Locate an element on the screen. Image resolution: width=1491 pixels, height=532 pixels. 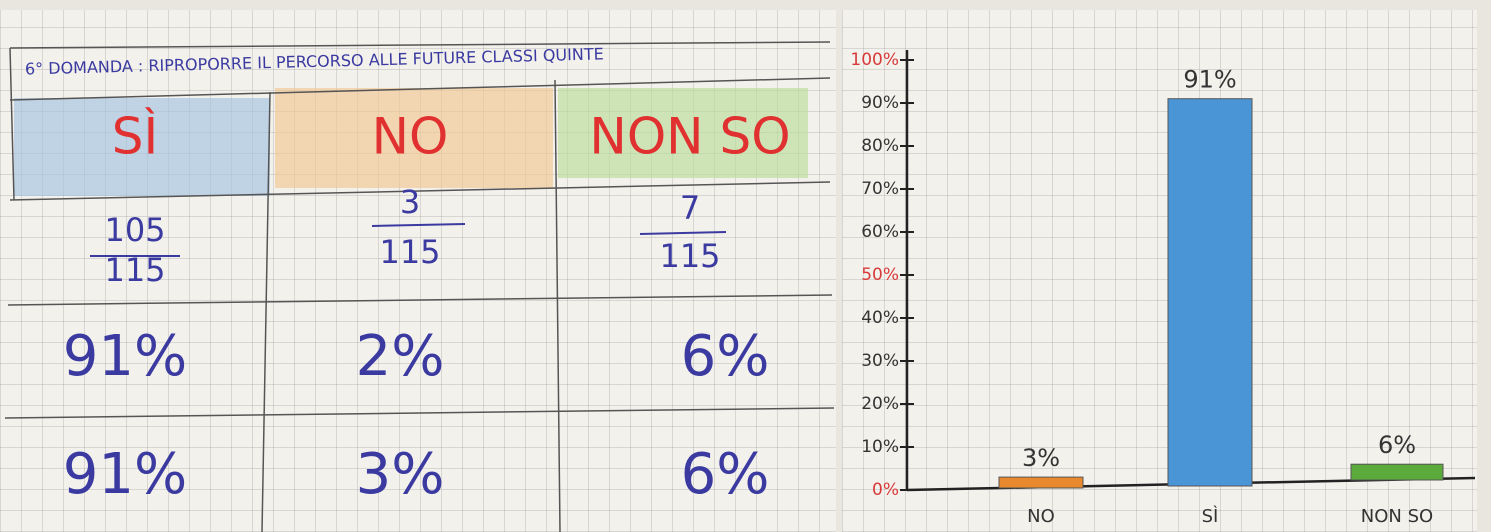
header-cell: SÌ is located at coordinates (135, 136).